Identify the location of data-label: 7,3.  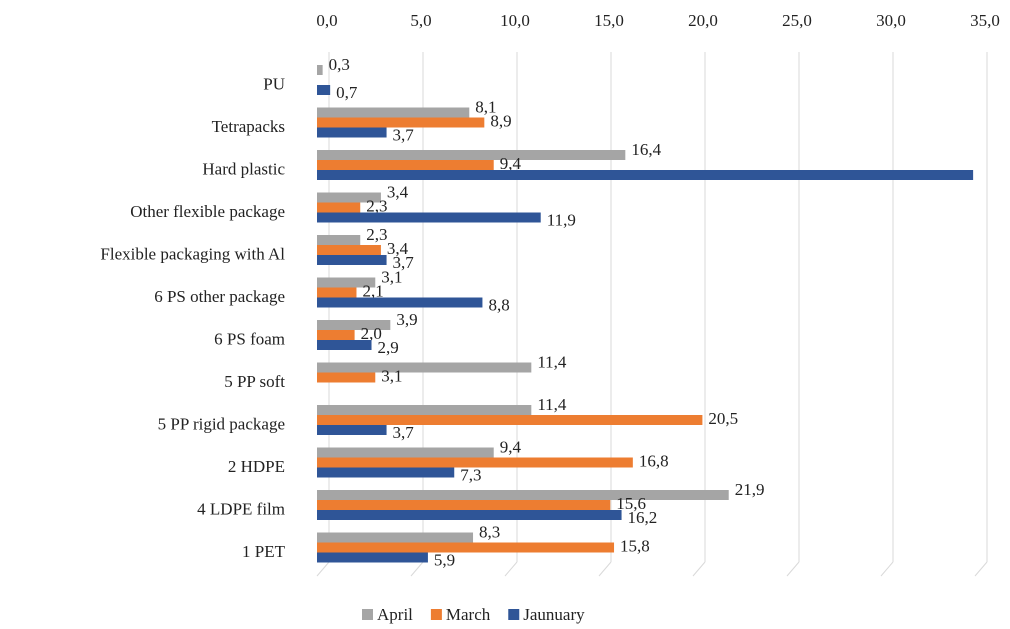
(470, 474).